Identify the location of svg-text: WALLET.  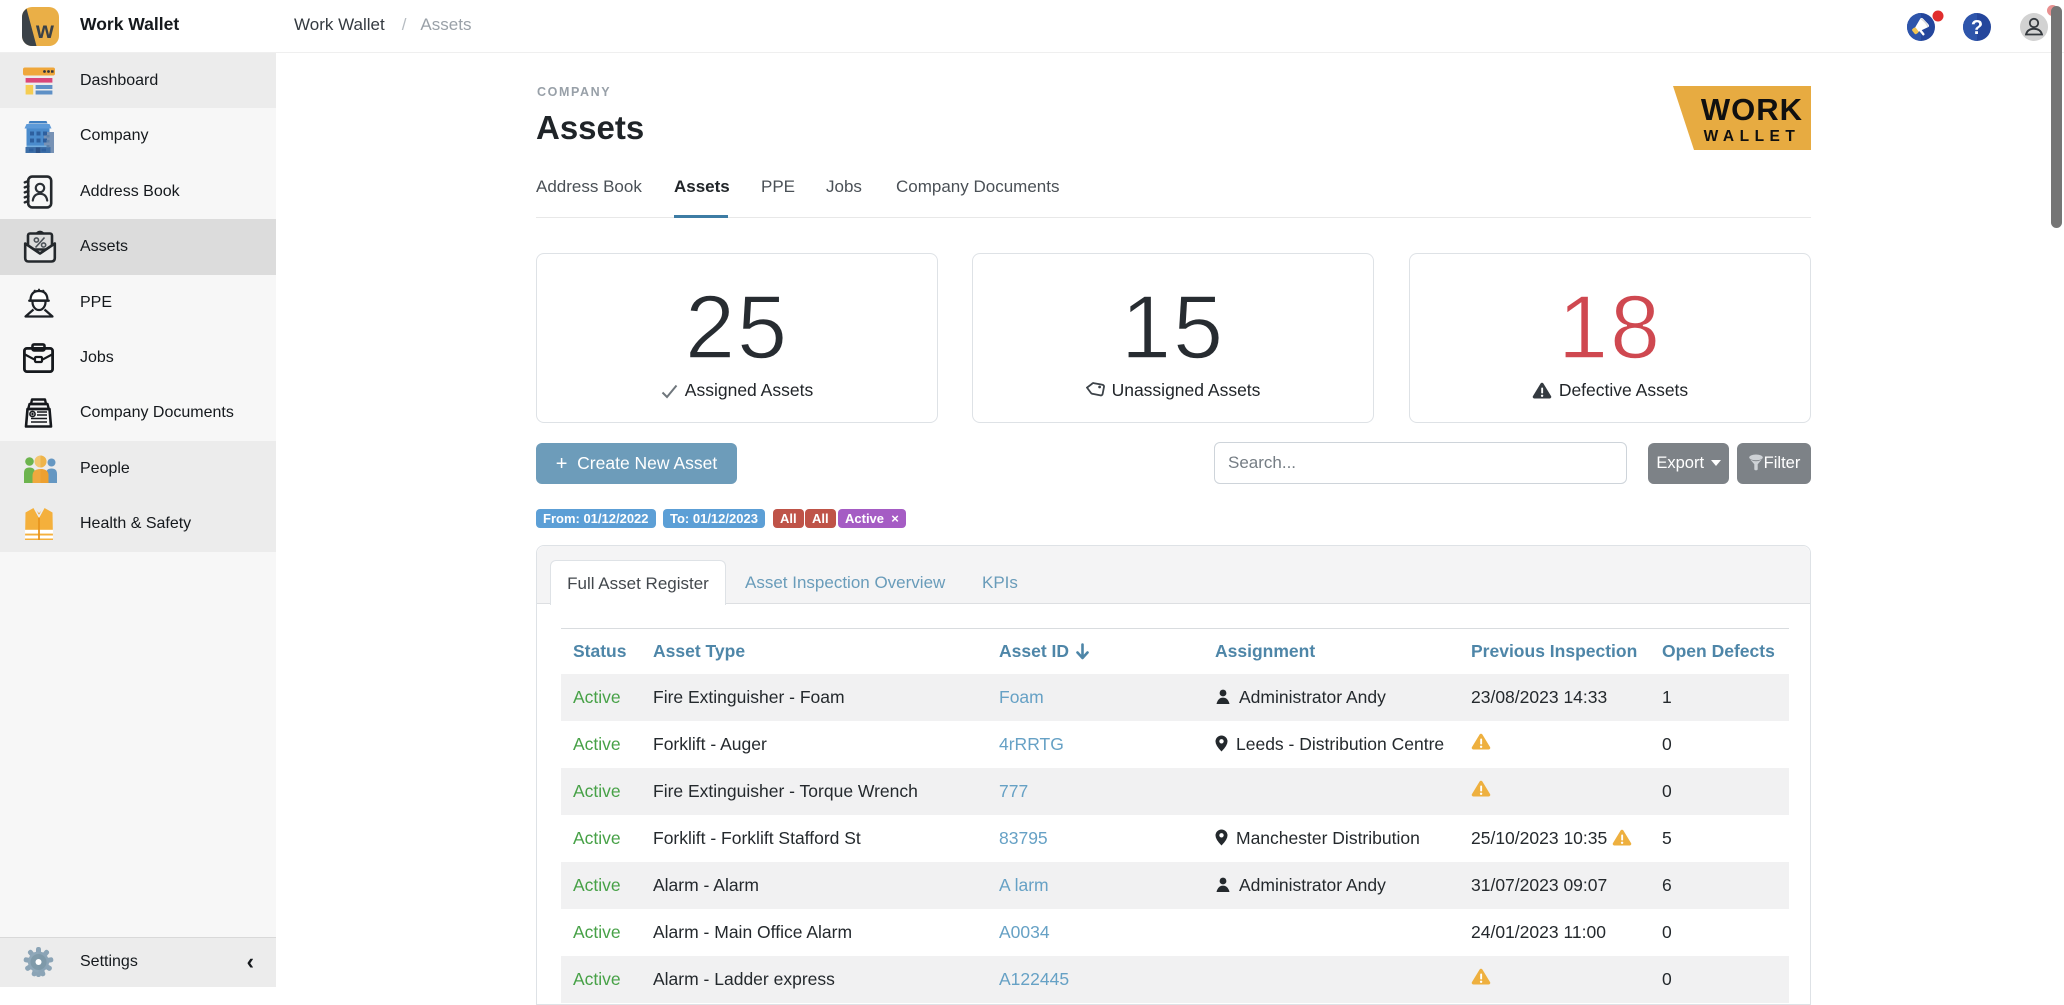
(1752, 136).